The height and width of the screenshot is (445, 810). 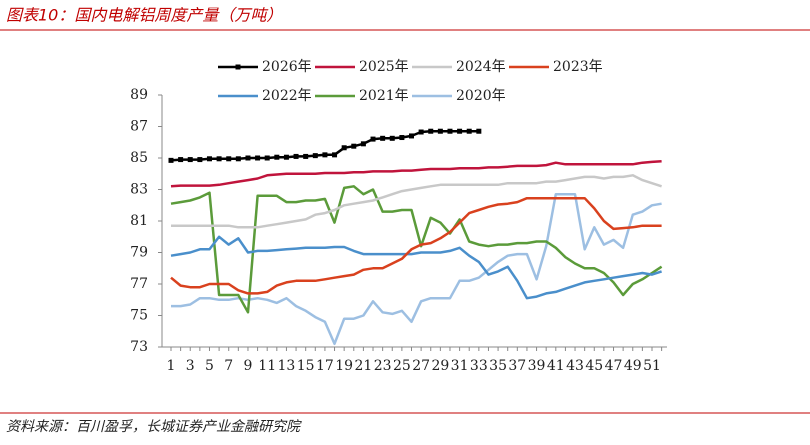 What do you see at coordinates (363, 366) in the screenshot?
I see `x-tick-label: 21` at bounding box center [363, 366].